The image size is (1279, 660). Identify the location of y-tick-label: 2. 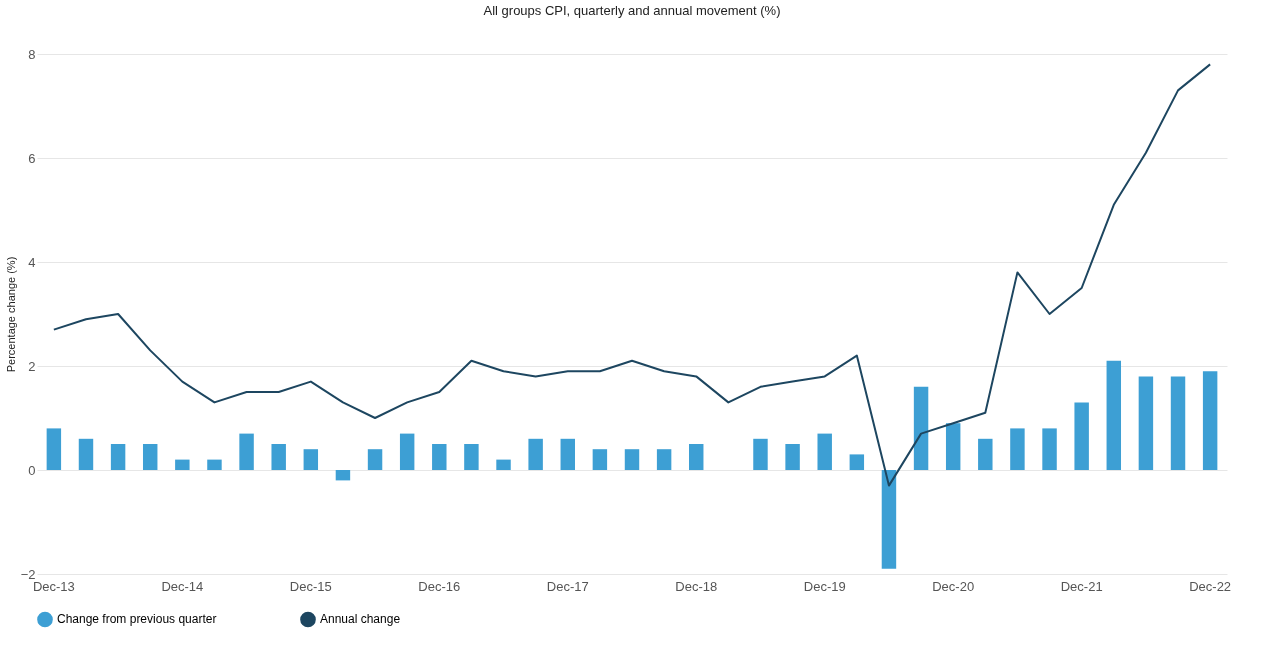
(32, 366).